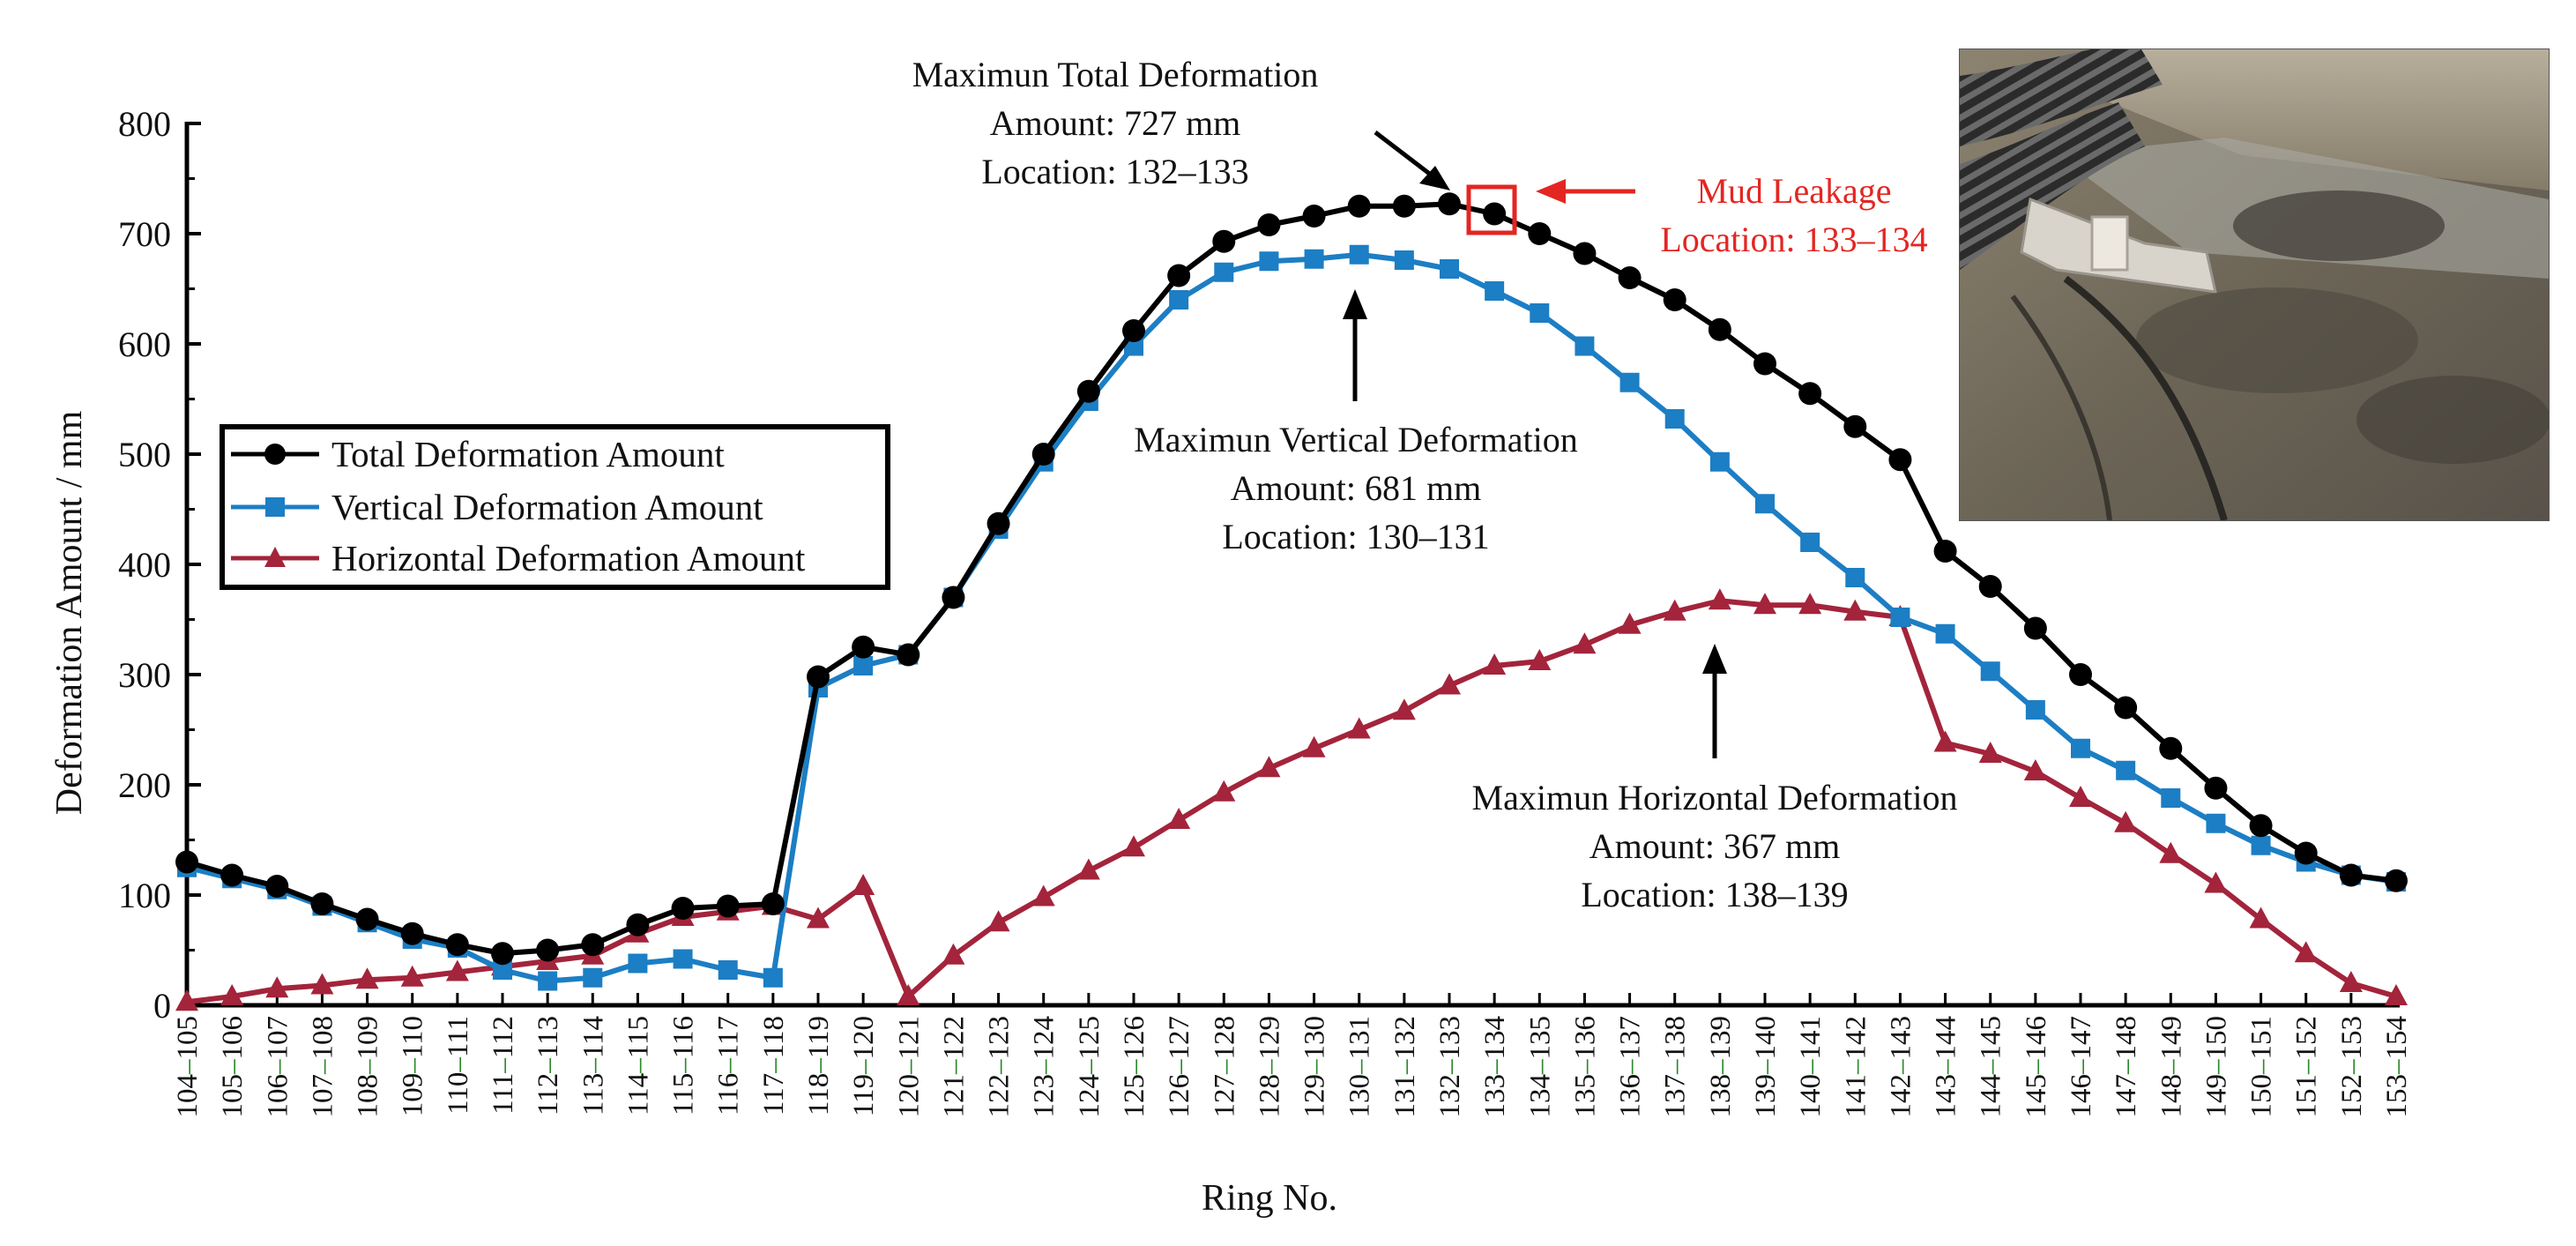  What do you see at coordinates (1315, 1067) in the screenshot?
I see `x-tick-label: 129–130` at bounding box center [1315, 1067].